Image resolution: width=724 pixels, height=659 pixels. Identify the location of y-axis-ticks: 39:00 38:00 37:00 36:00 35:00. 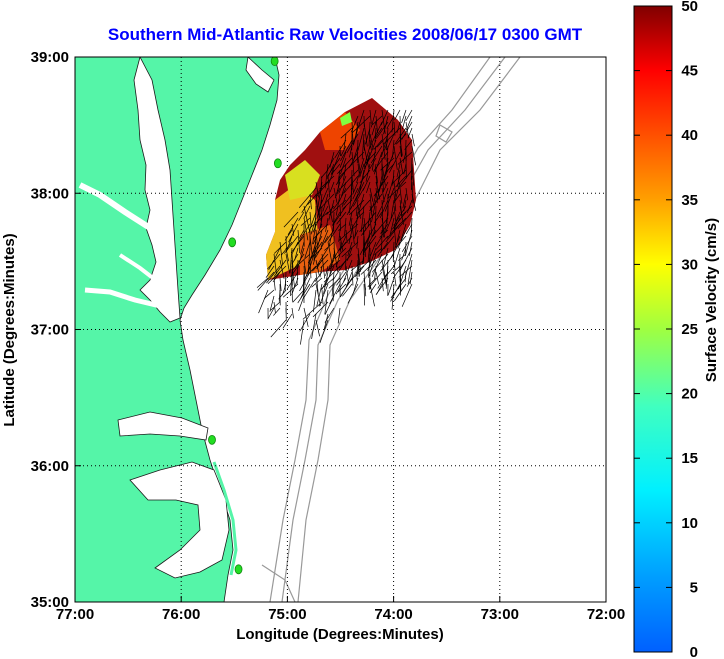
(56, 330).